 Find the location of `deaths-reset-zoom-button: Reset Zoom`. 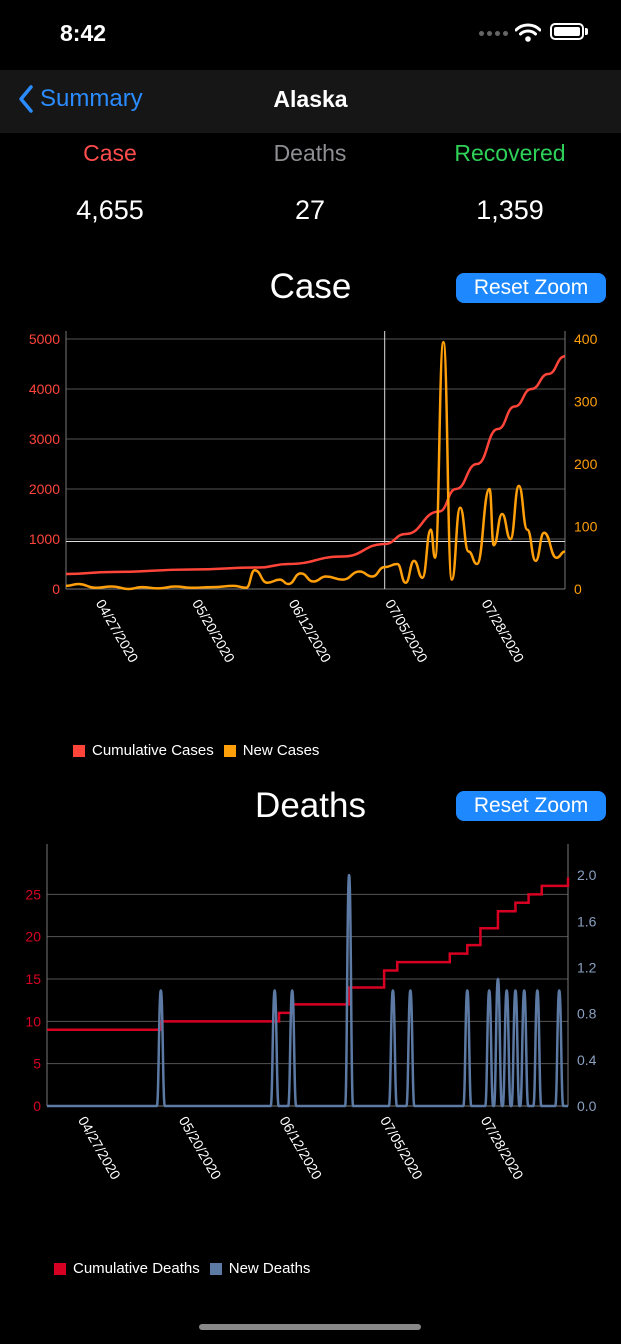

deaths-reset-zoom-button: Reset Zoom is located at coordinates (531, 806).